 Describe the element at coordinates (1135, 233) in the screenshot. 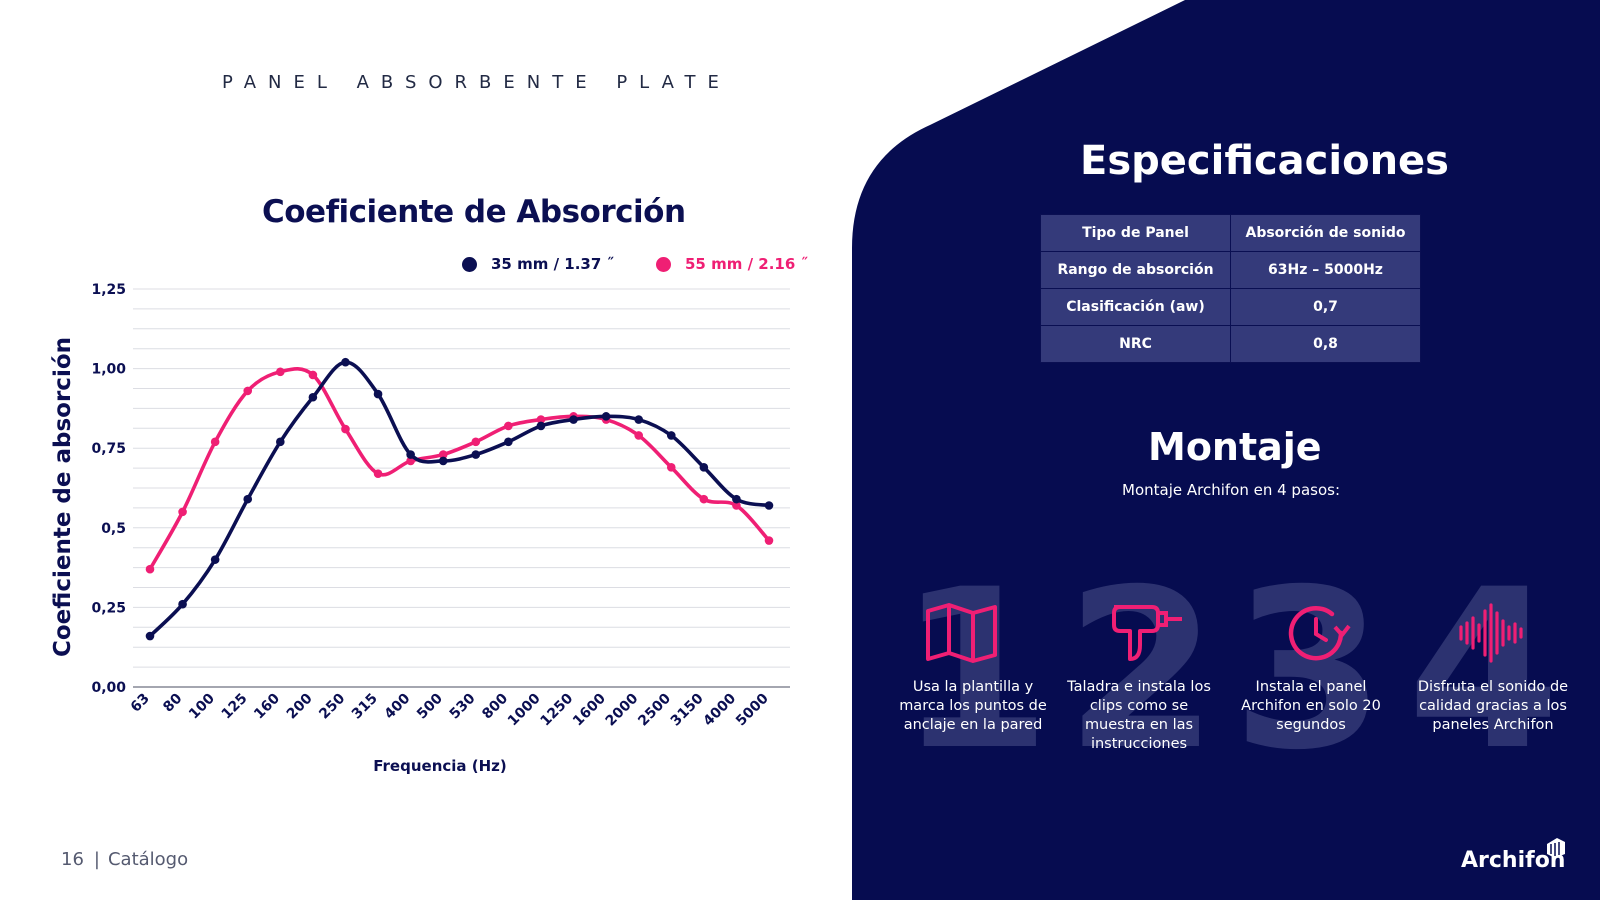

I see `table-cell: Tipo de Panel` at that location.